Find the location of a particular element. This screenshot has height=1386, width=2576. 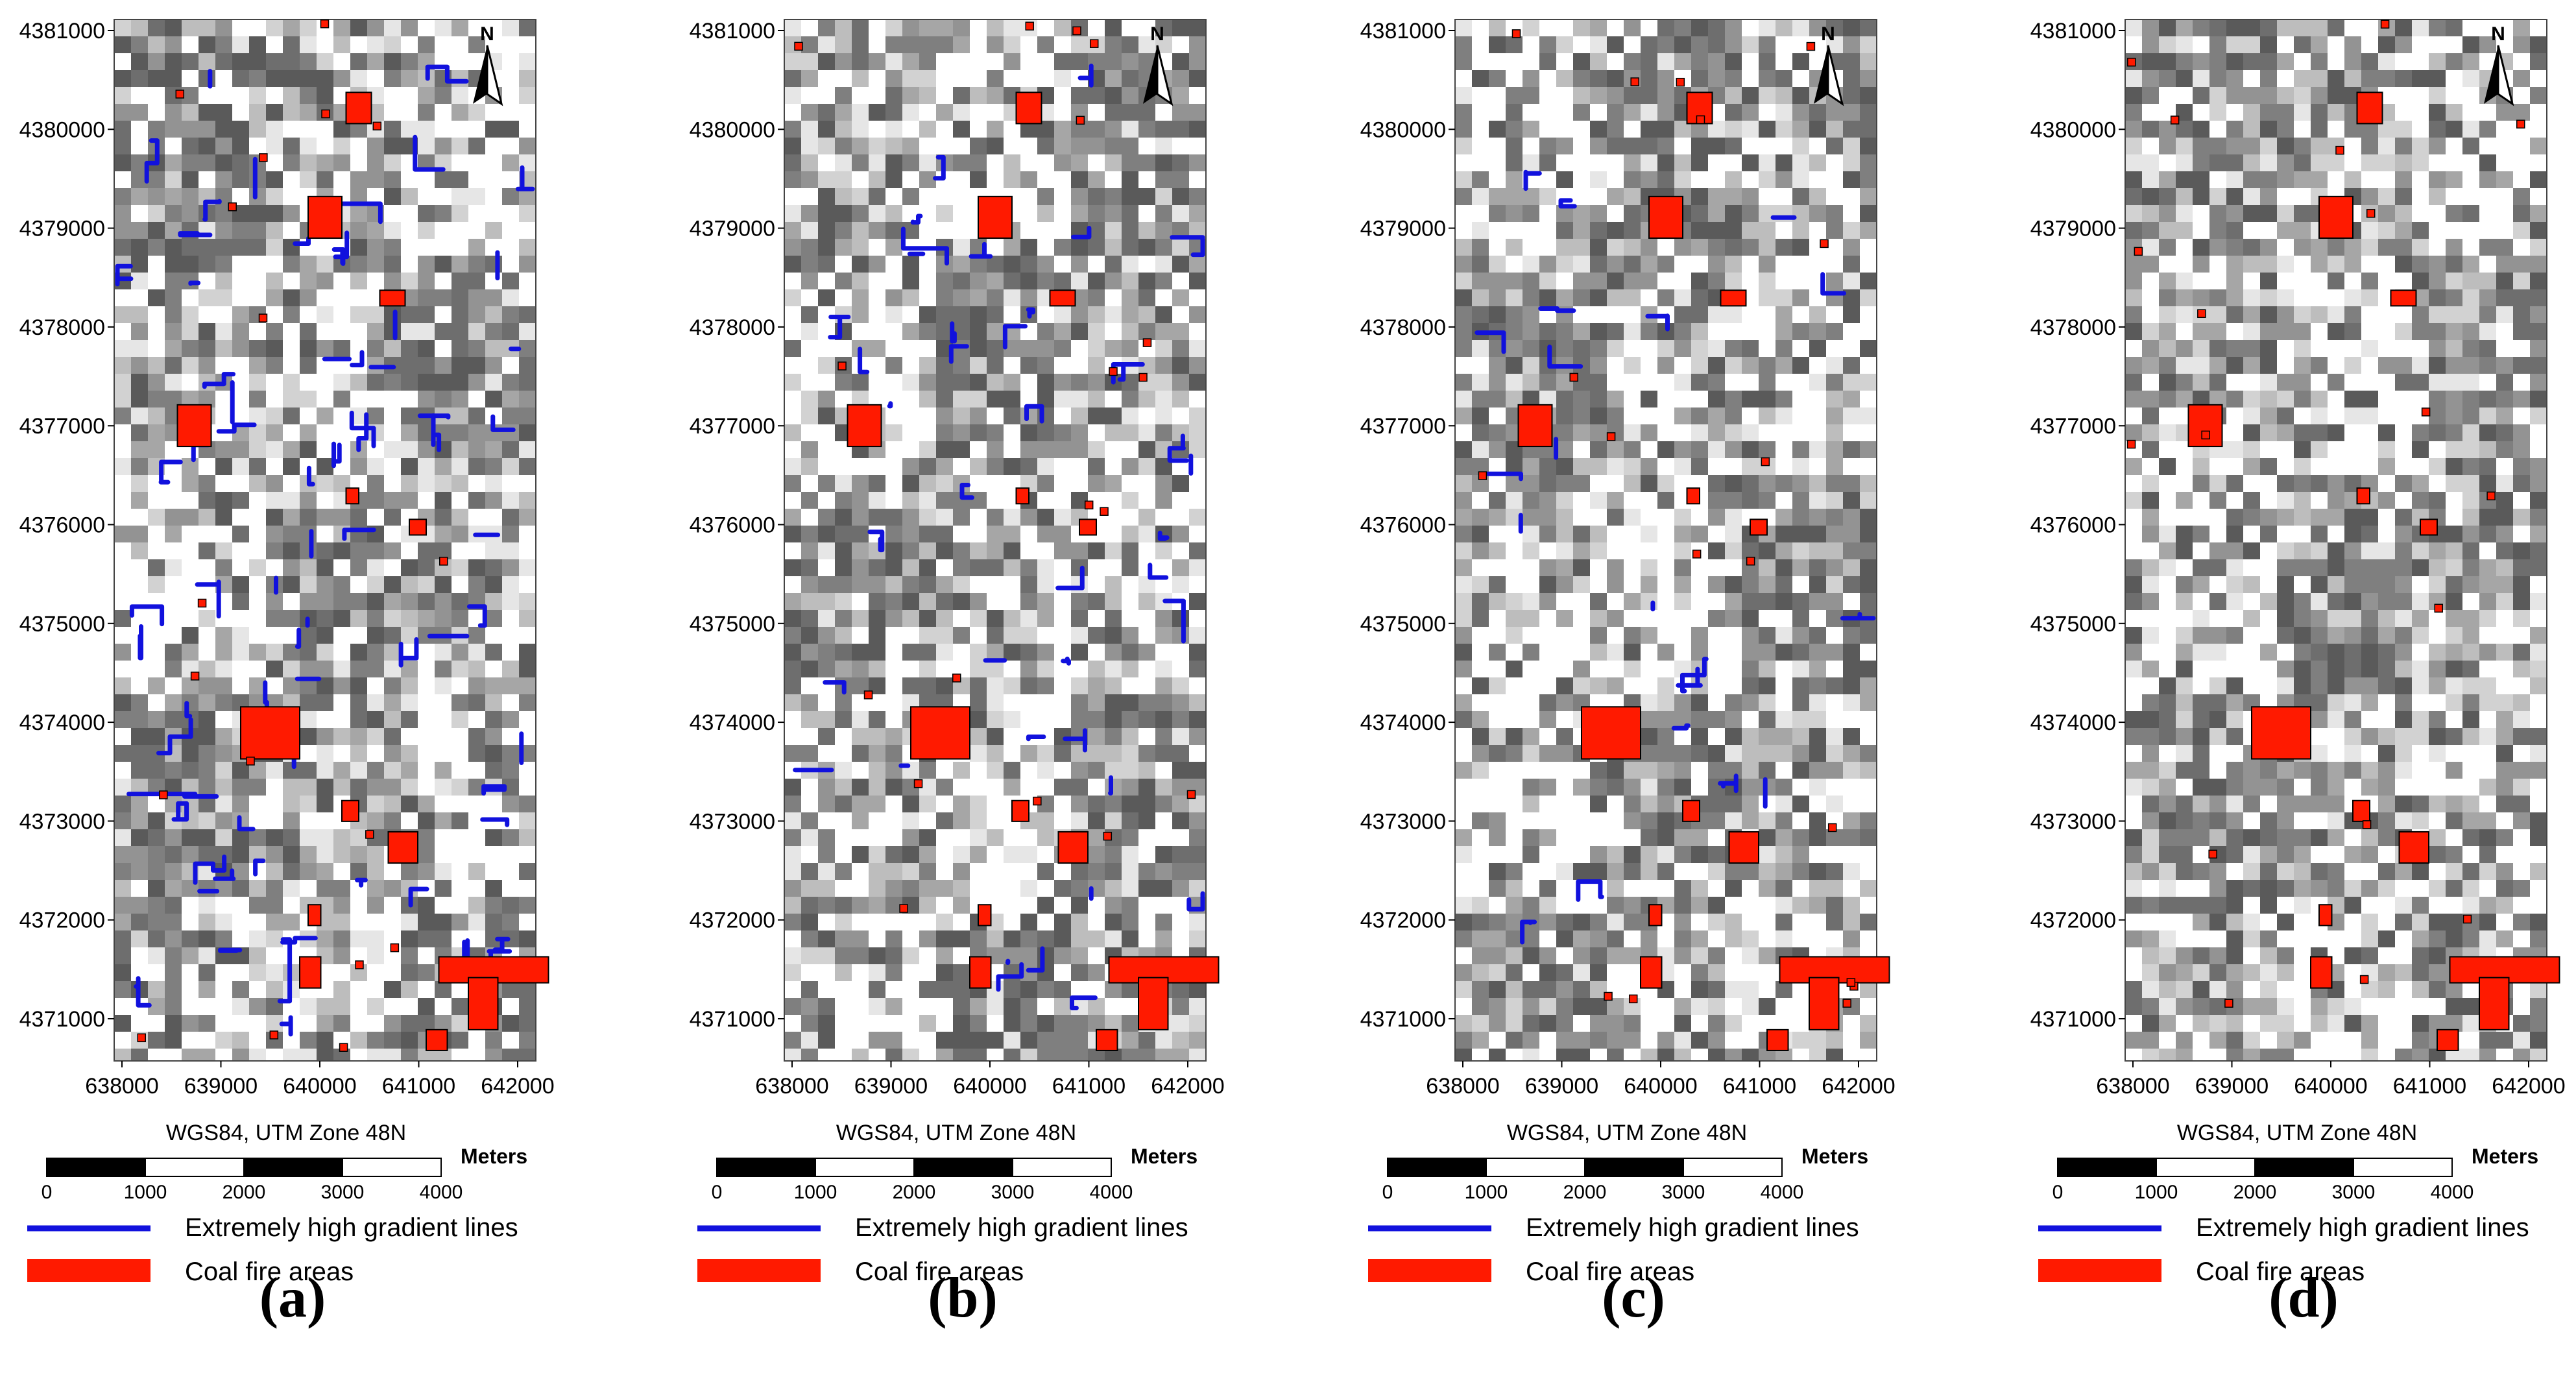

x-tick-label: 639000 is located at coordinates (2232, 1086).